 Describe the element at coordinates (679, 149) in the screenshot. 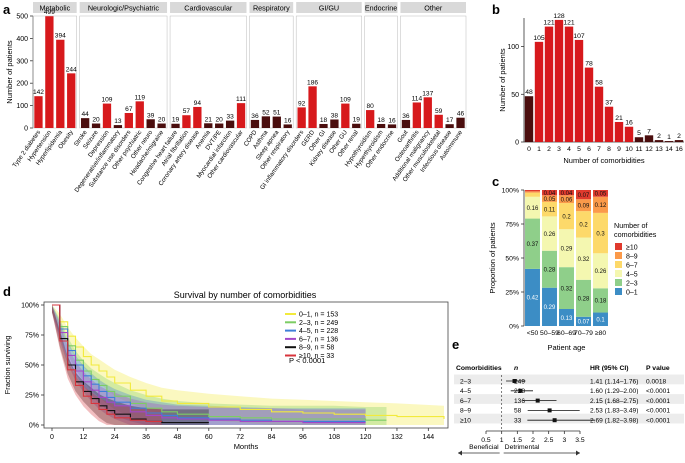

I see `b-x-tick-label: 16` at that location.